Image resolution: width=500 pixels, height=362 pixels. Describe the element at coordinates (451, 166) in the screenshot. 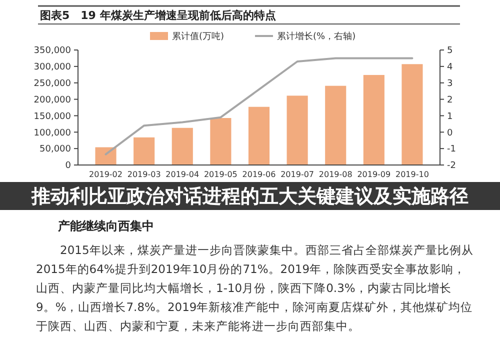

I see `y2-tick-label: -2` at that location.